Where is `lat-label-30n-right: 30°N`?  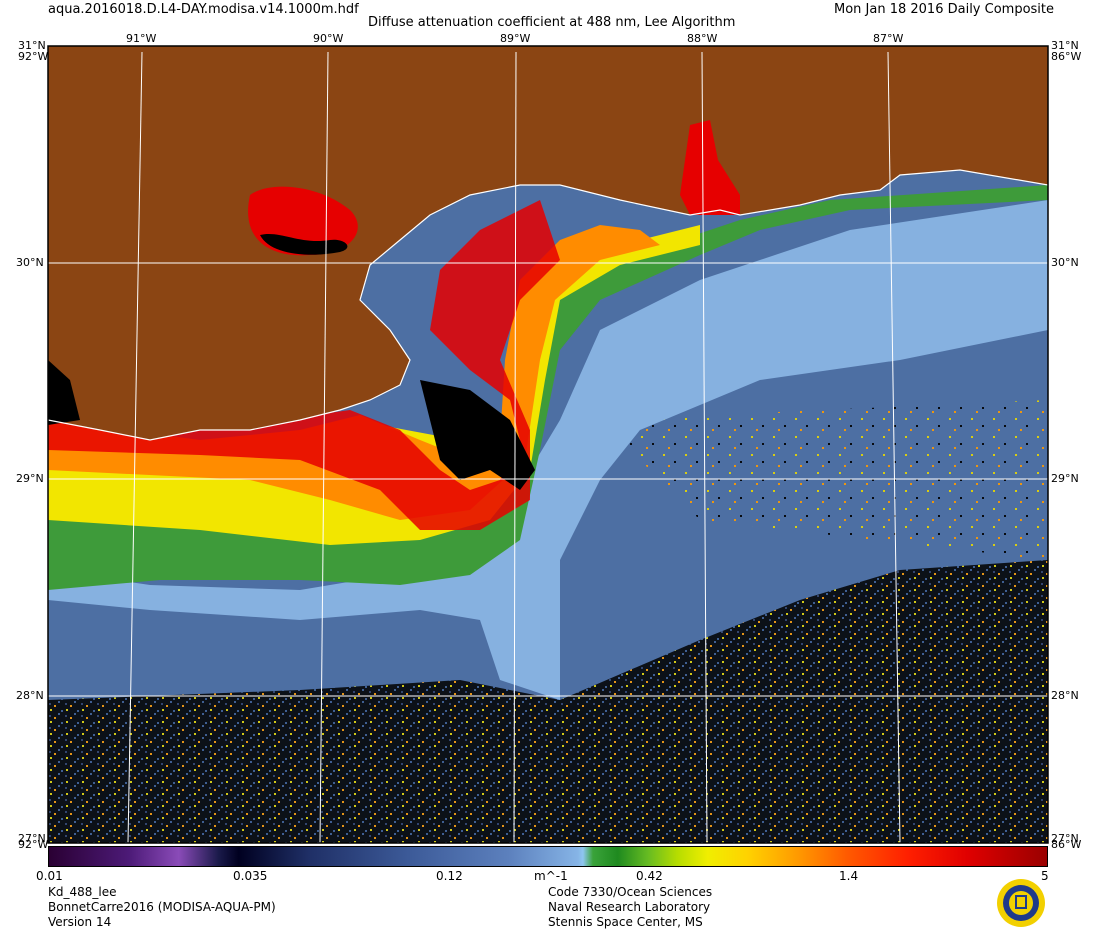 lat-label-30n-right: 30°N is located at coordinates (1065, 262).